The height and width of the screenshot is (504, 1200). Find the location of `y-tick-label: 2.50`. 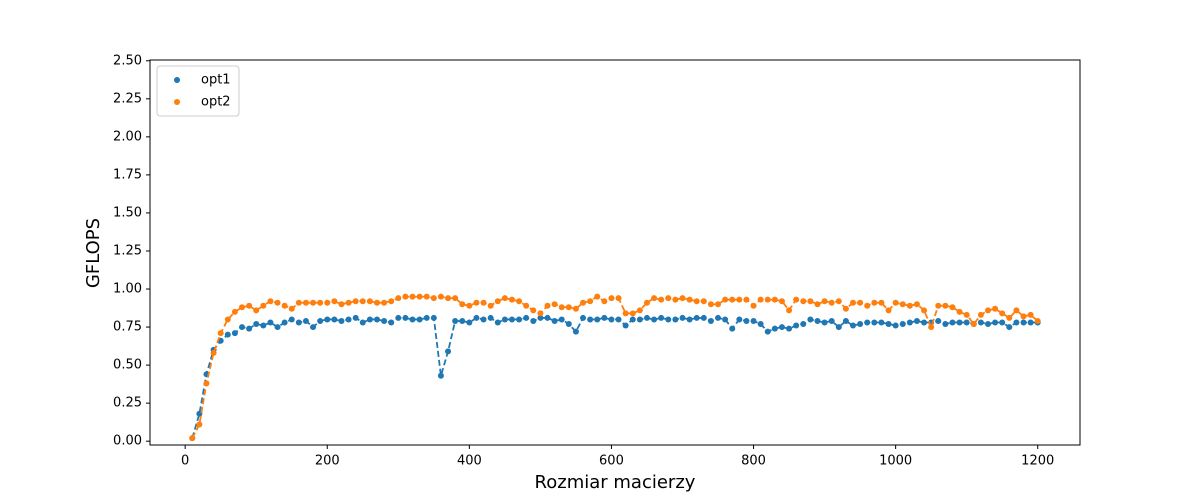

y-tick-label: 2.50 is located at coordinates (127, 60).